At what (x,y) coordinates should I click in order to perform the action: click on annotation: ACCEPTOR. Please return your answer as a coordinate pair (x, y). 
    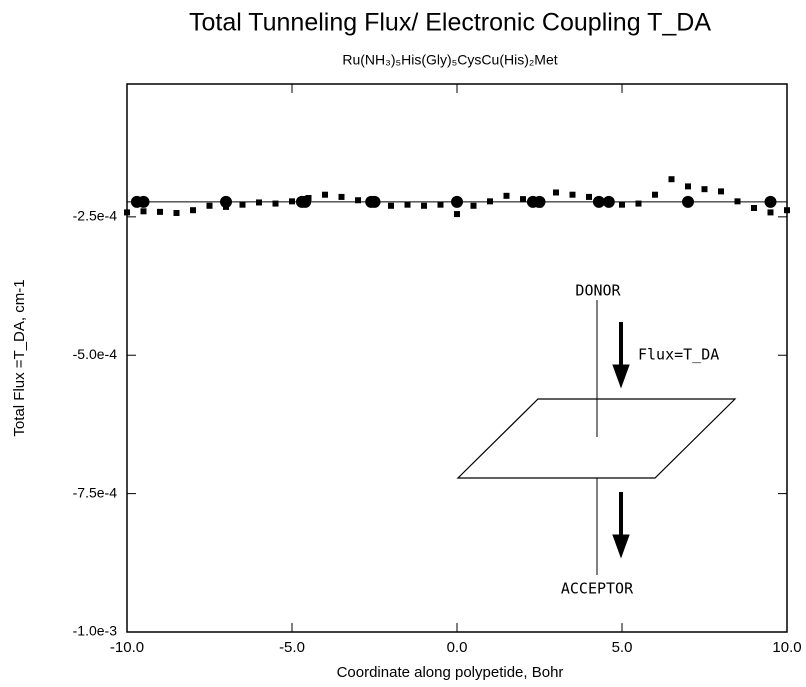
    Looking at the image, I should click on (597, 589).